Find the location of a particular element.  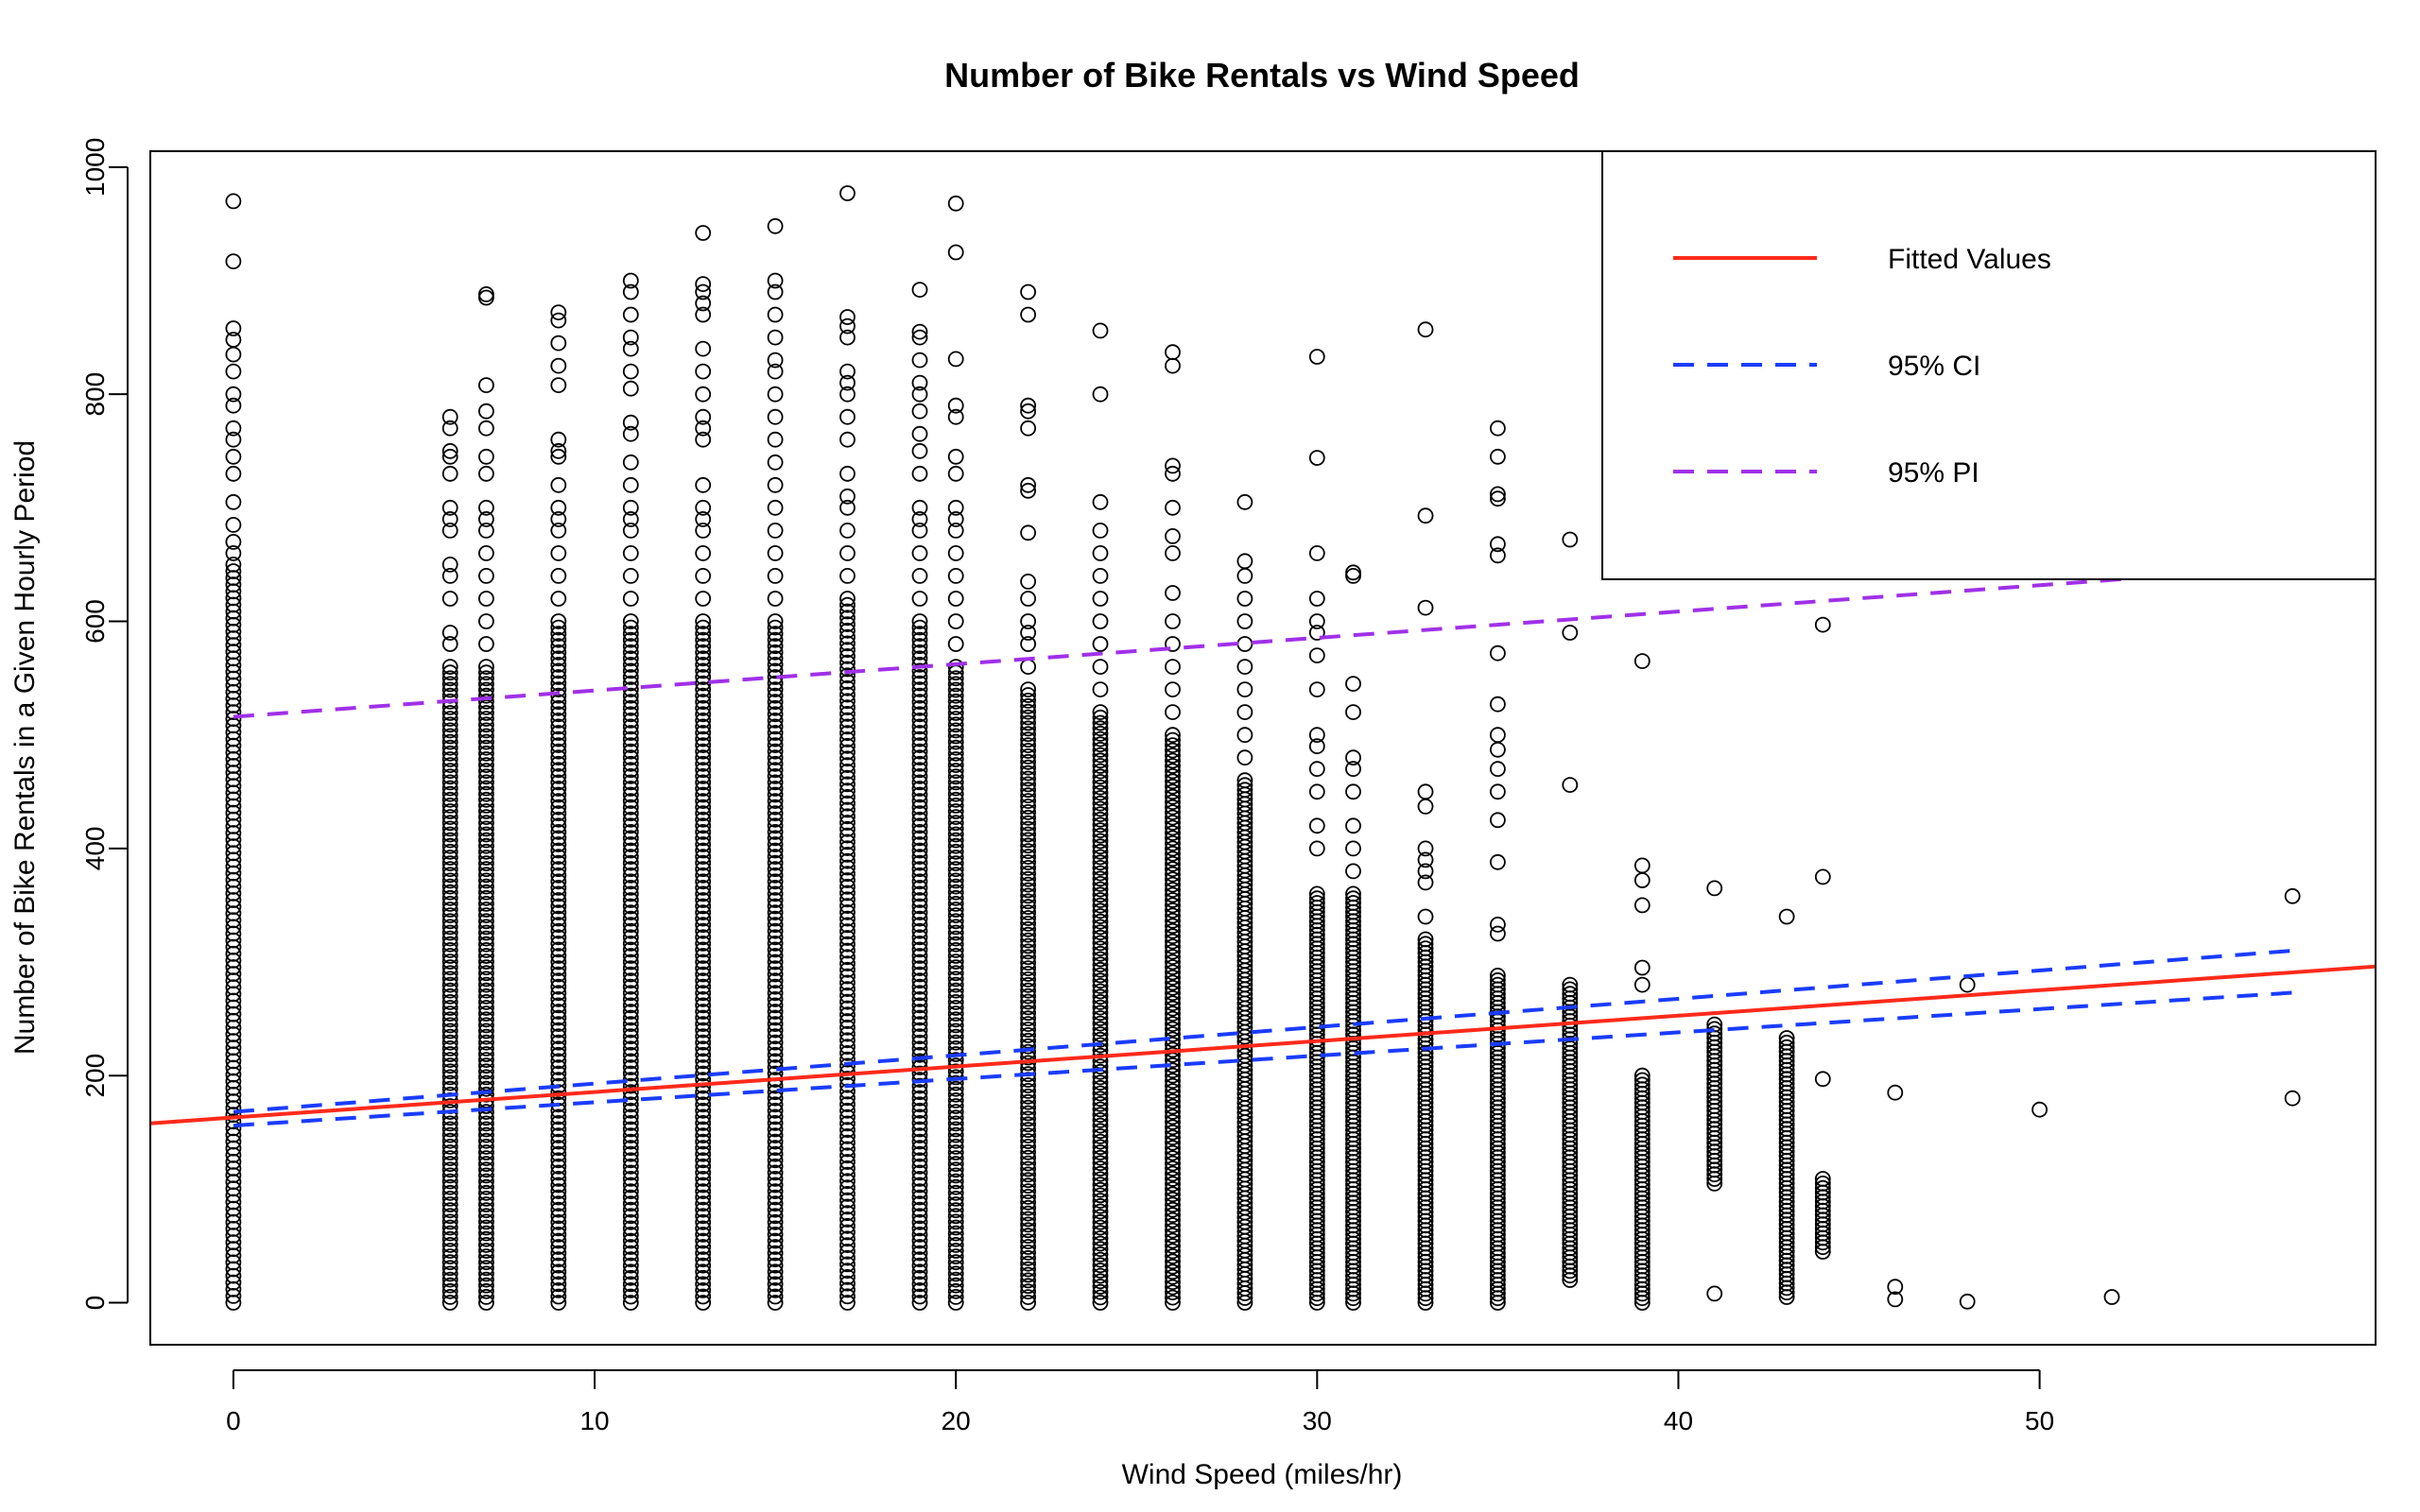

y-tick-label: 800 is located at coordinates (95, 394).